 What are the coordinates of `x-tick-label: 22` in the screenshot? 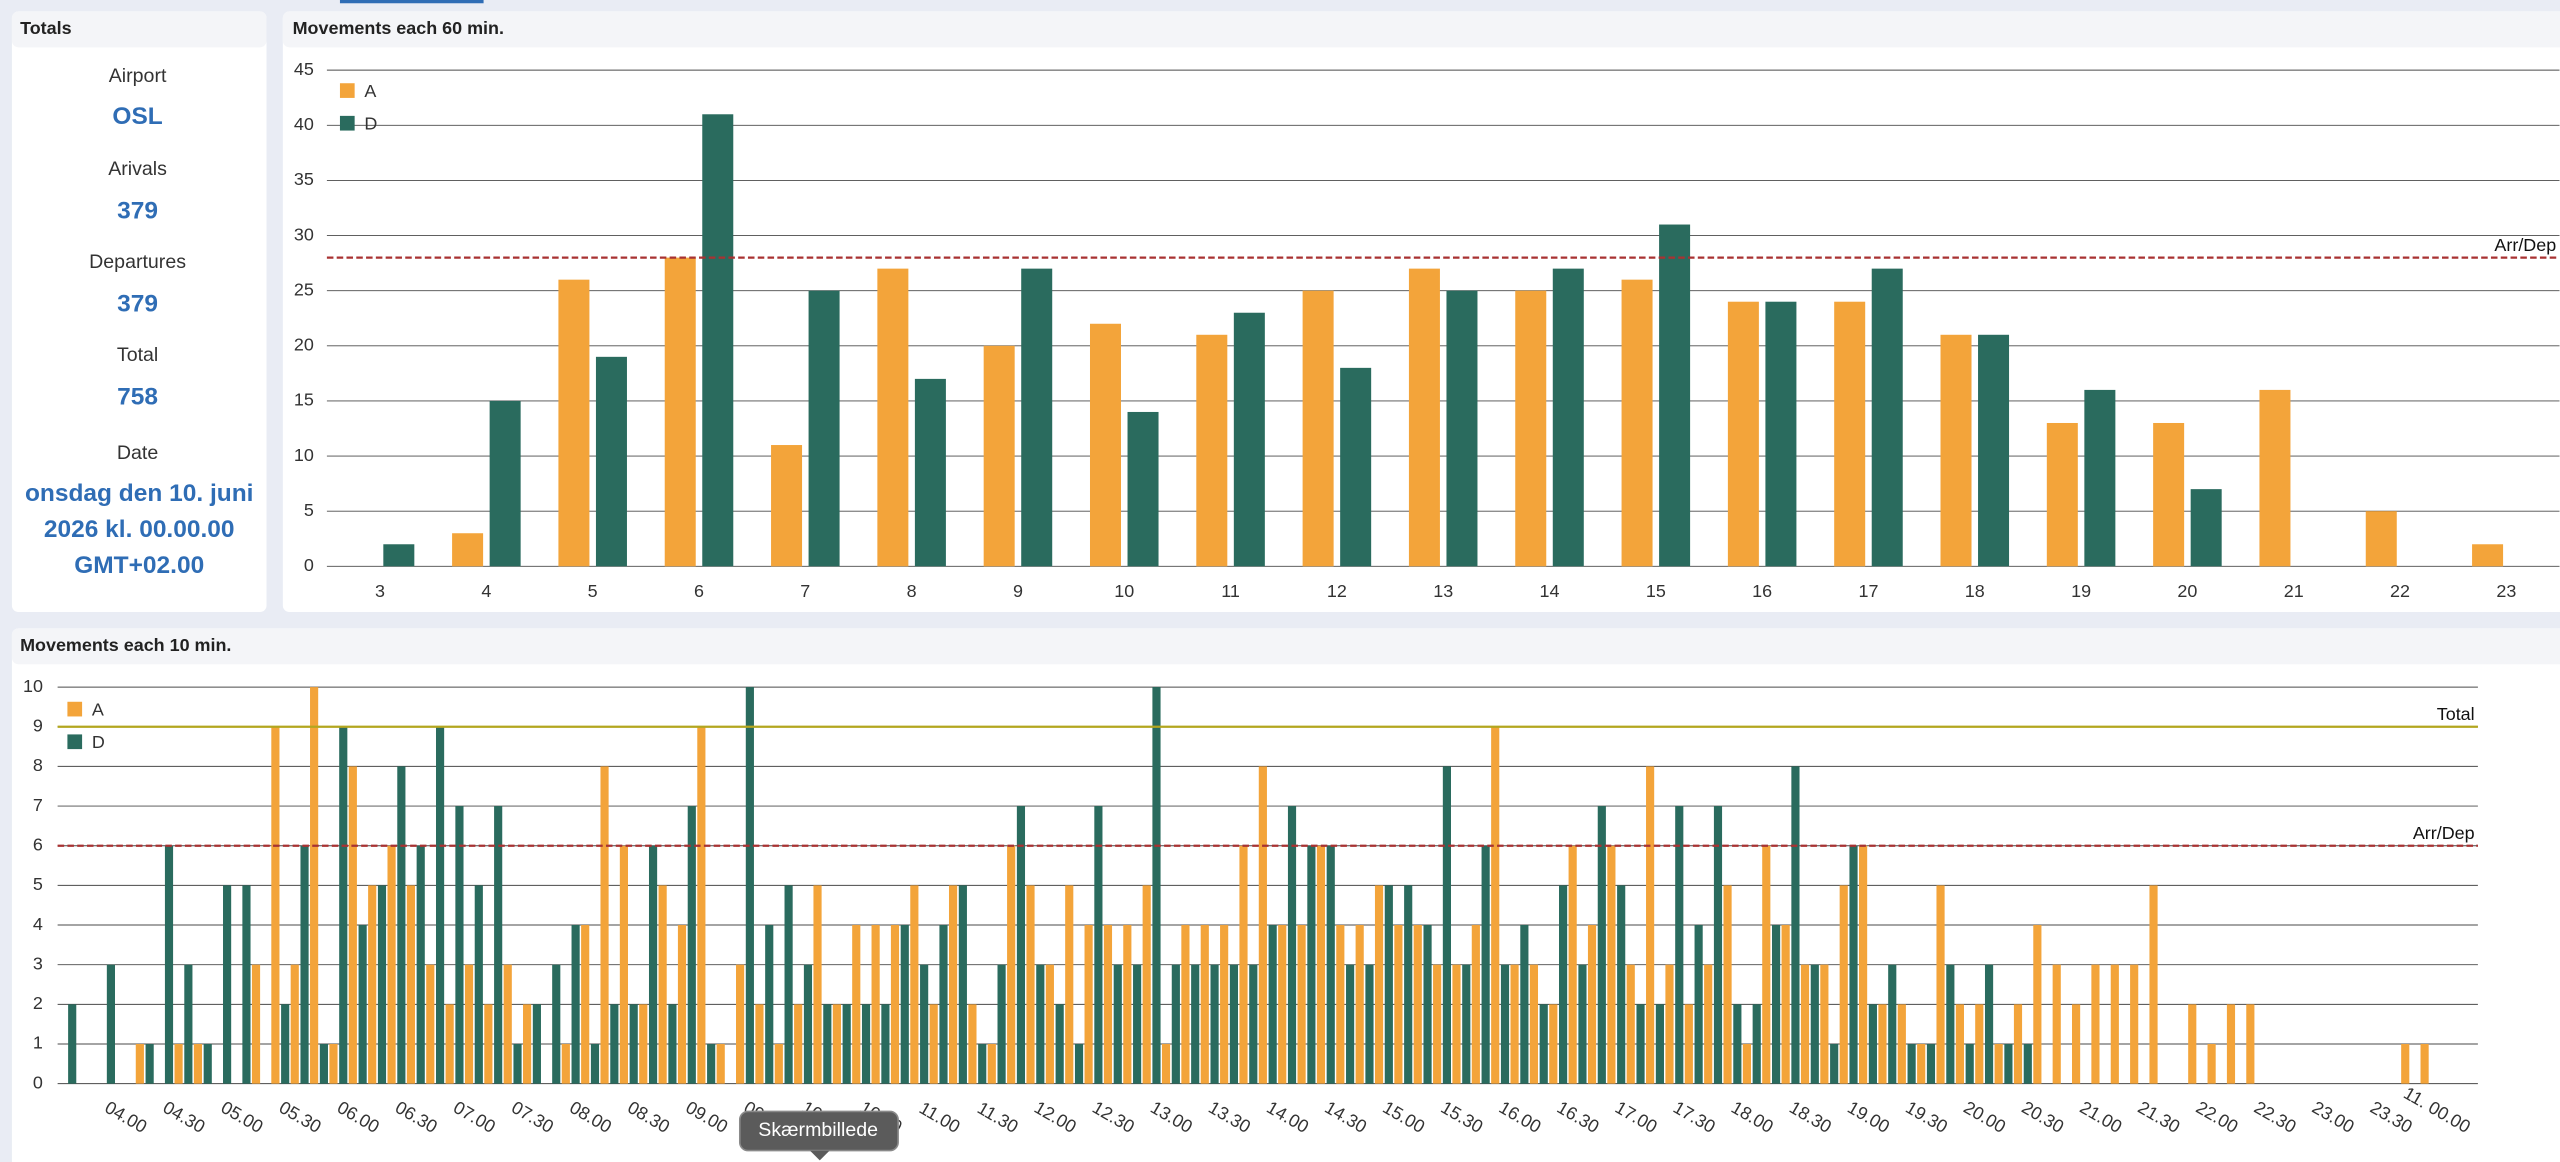 It's located at (2400, 591).